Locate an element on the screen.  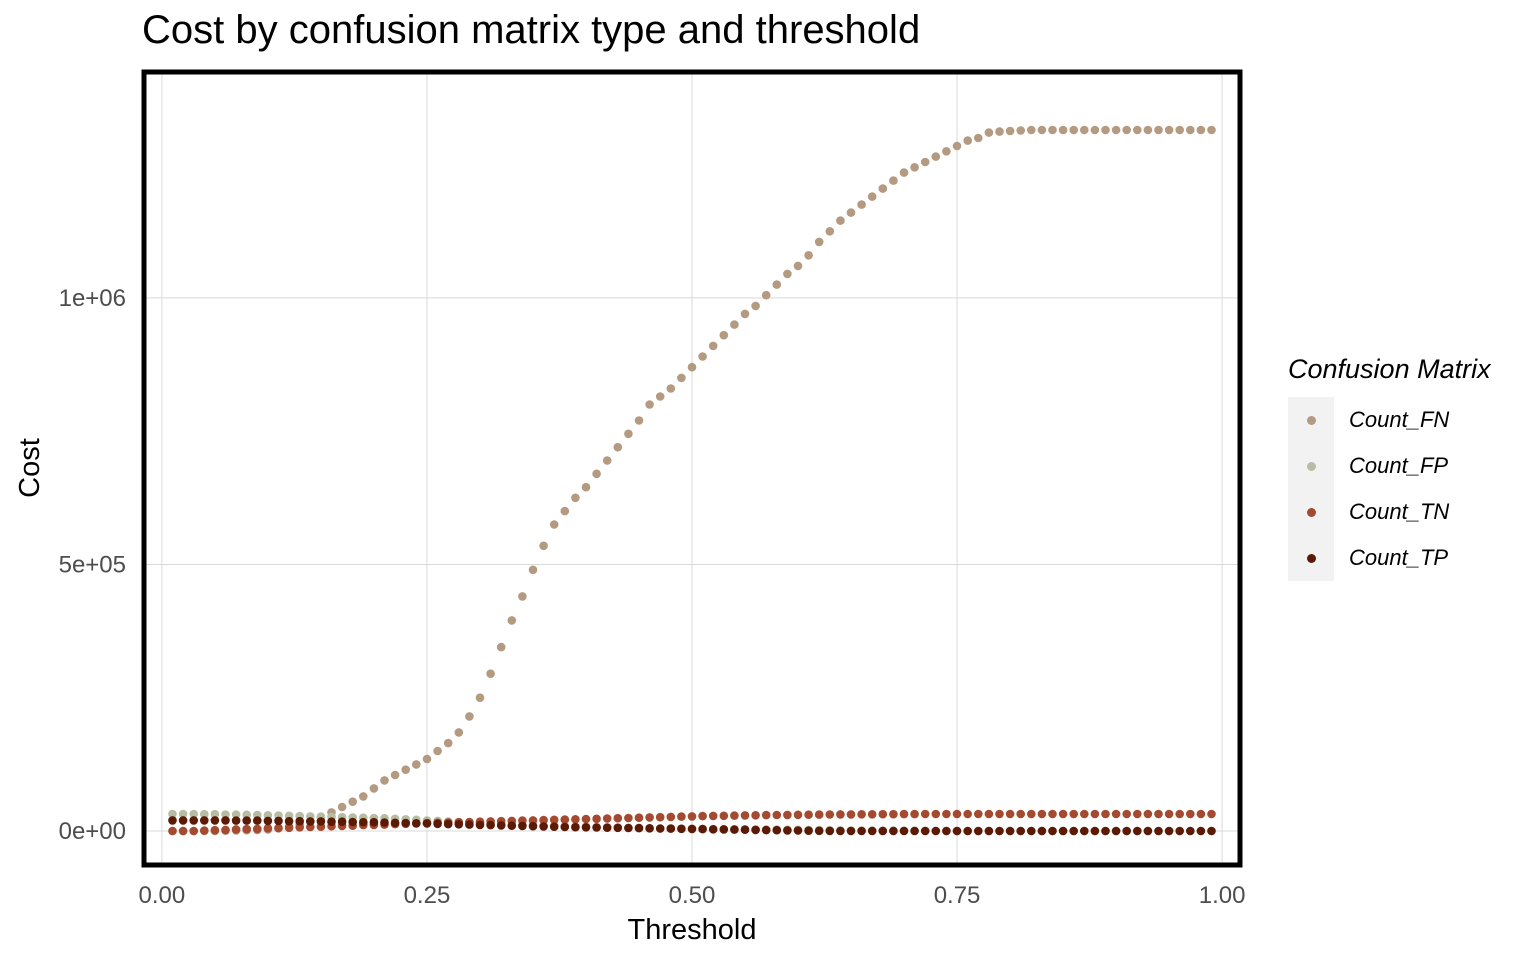
y-tick-label: 5e+05 is located at coordinates (92, 564).